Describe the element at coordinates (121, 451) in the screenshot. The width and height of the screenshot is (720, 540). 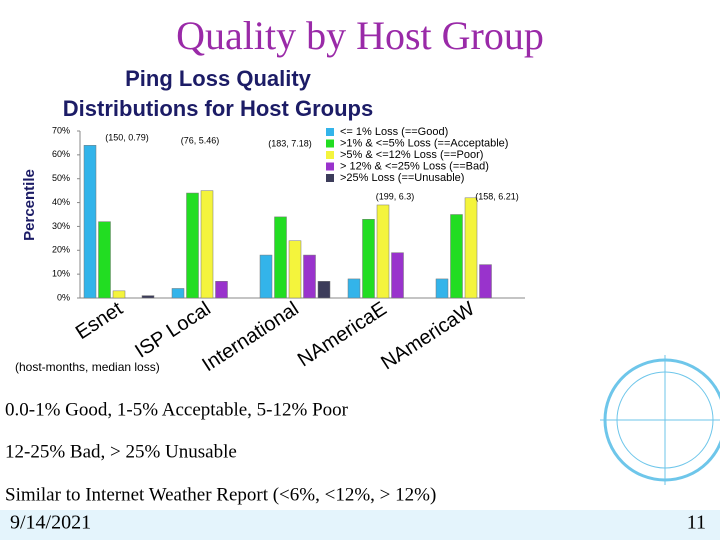
I see `note: 12-25% Bad, > 25% Unusable` at that location.